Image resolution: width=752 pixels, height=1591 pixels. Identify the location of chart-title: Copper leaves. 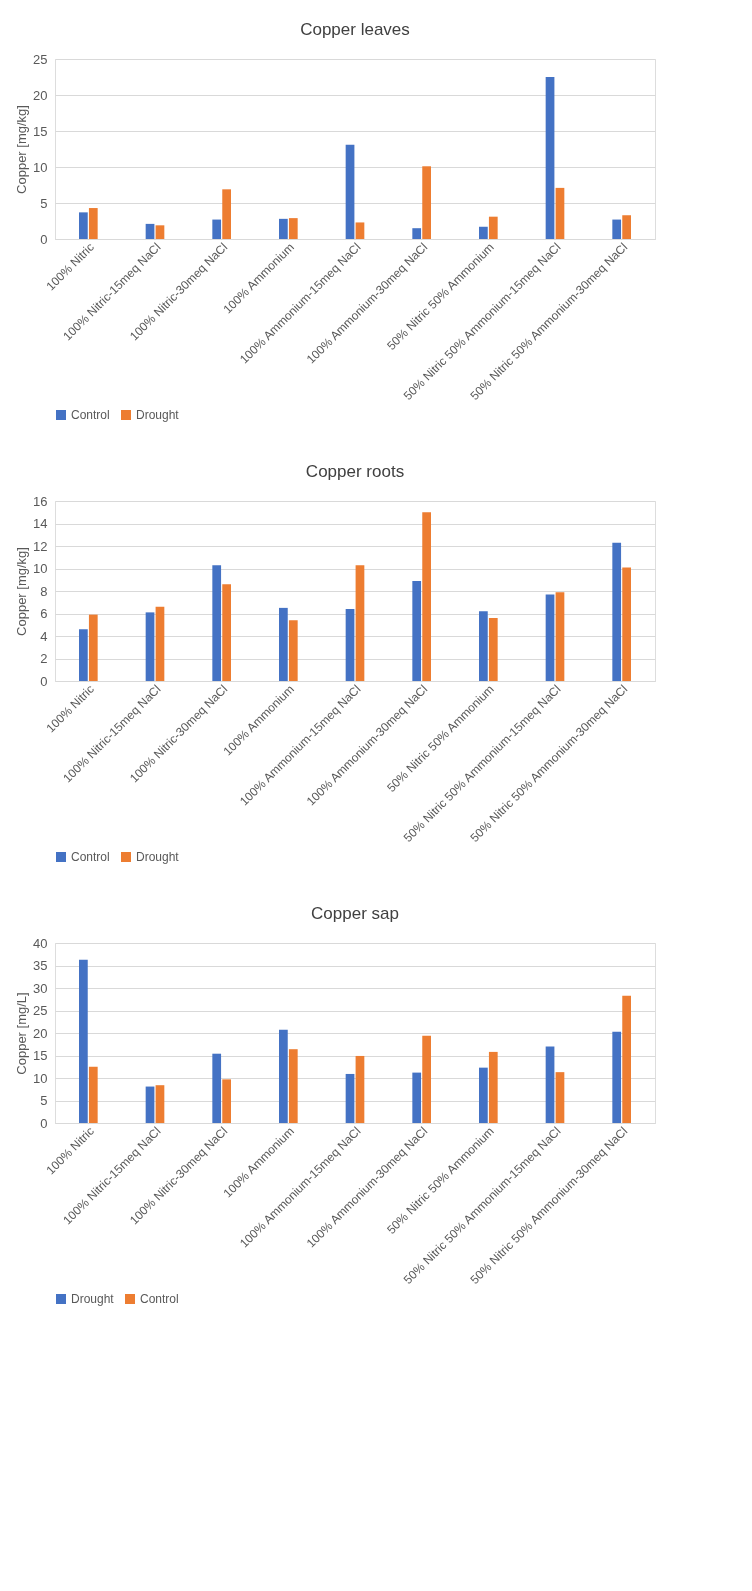
(355, 29).